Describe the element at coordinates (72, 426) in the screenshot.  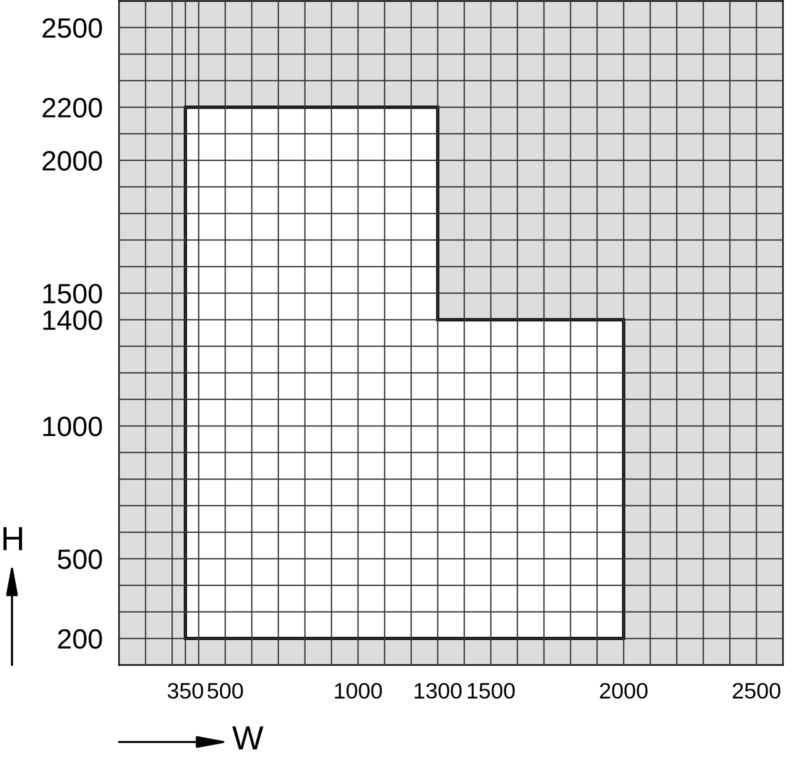
I see `y-tick-label: 1000` at that location.